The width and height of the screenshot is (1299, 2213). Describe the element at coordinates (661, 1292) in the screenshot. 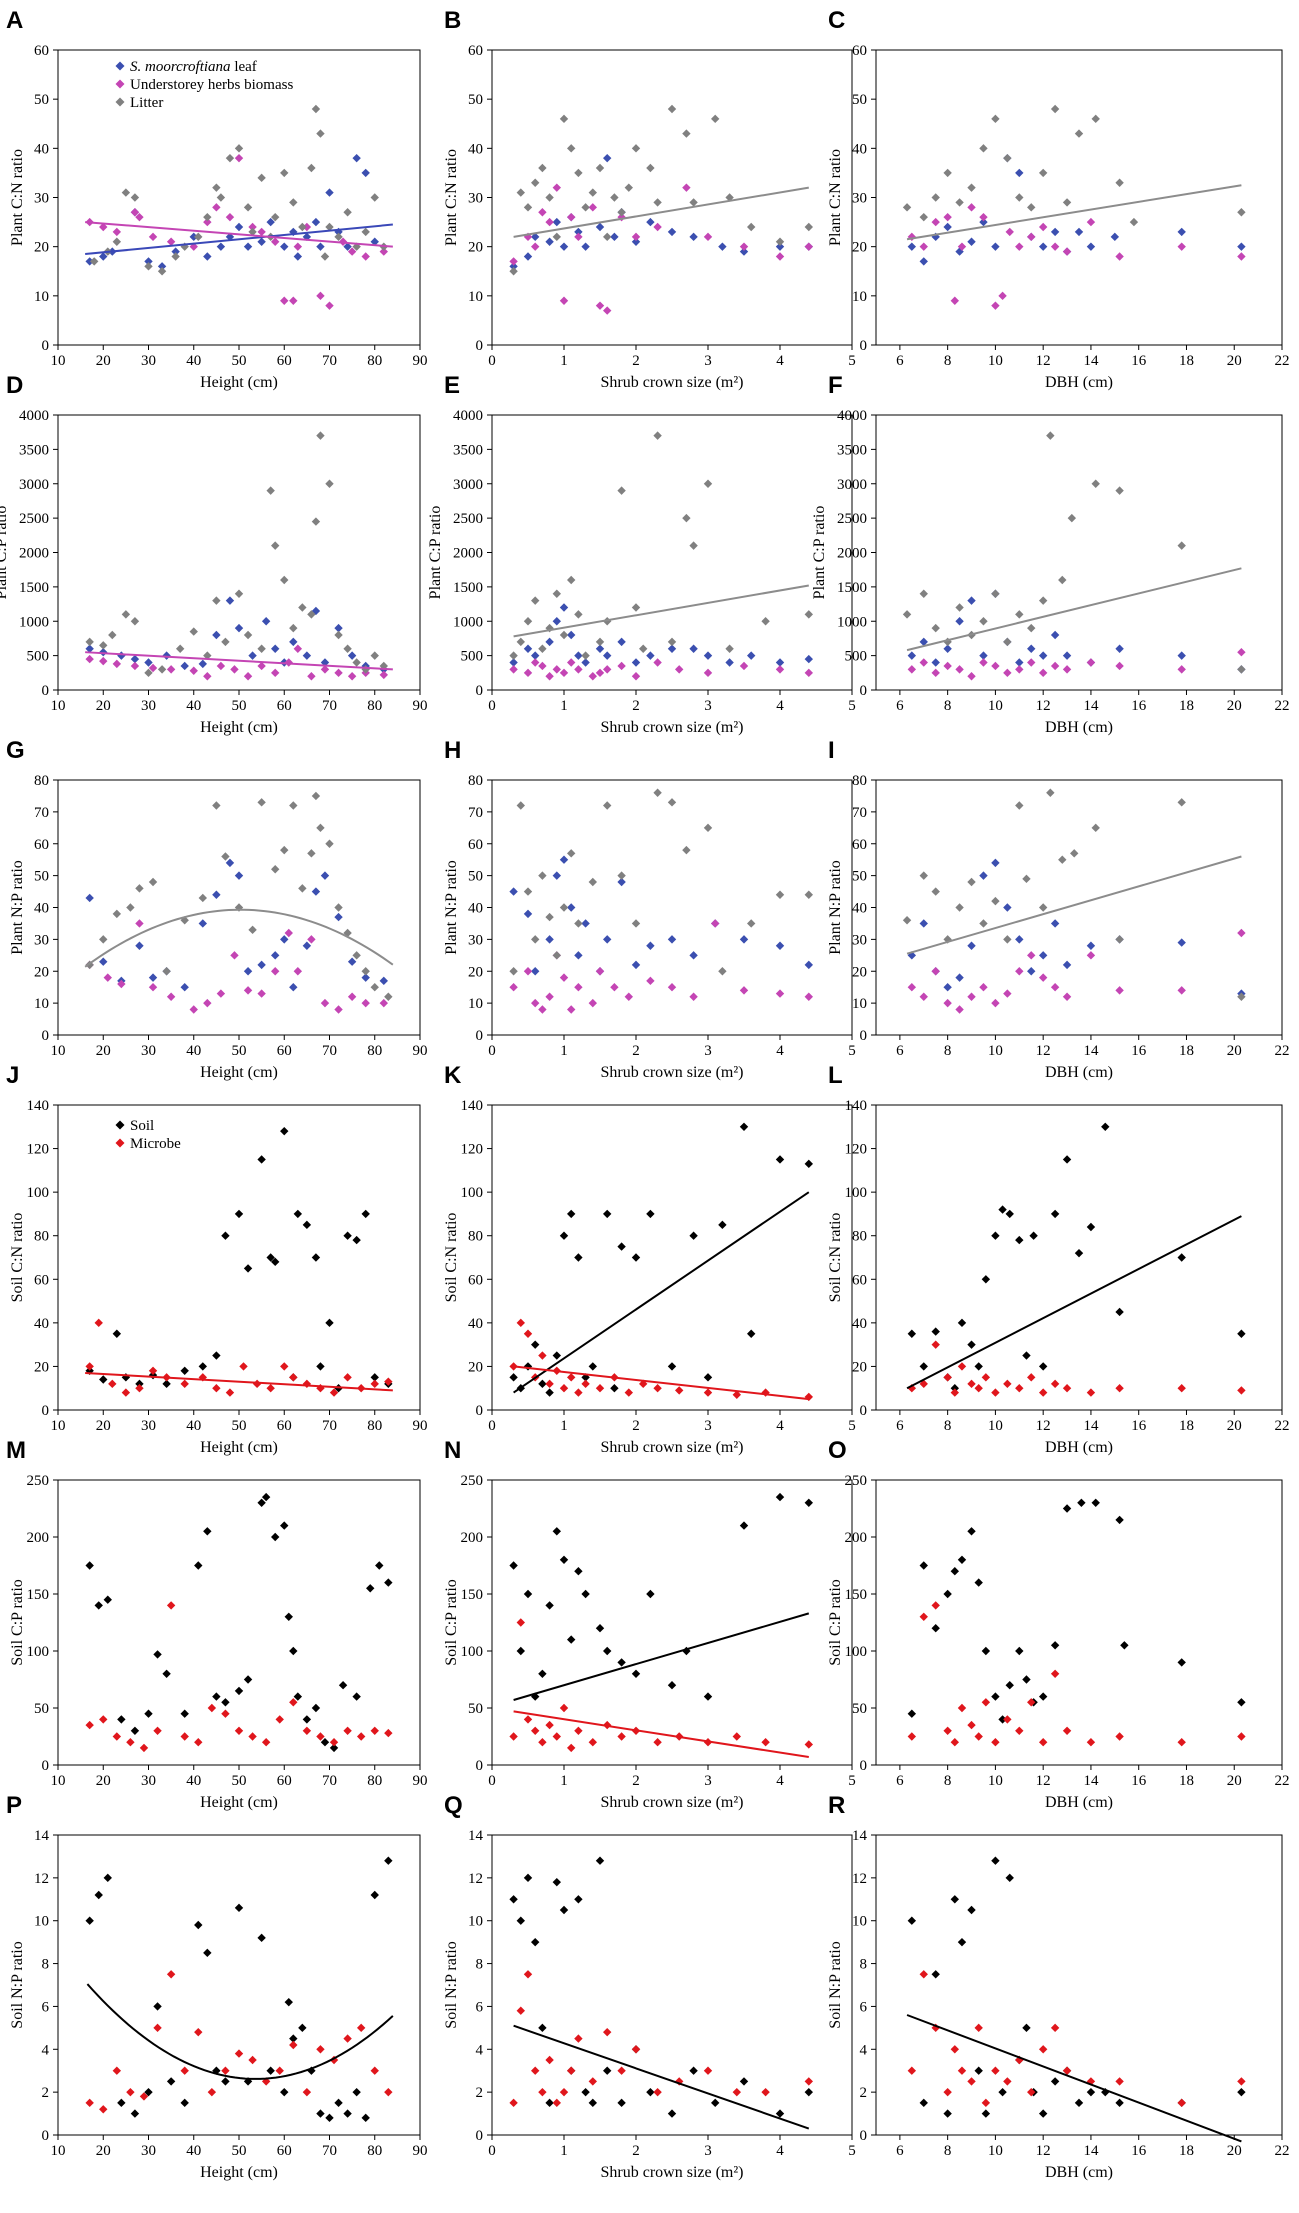

I see `trend-line-soil` at that location.